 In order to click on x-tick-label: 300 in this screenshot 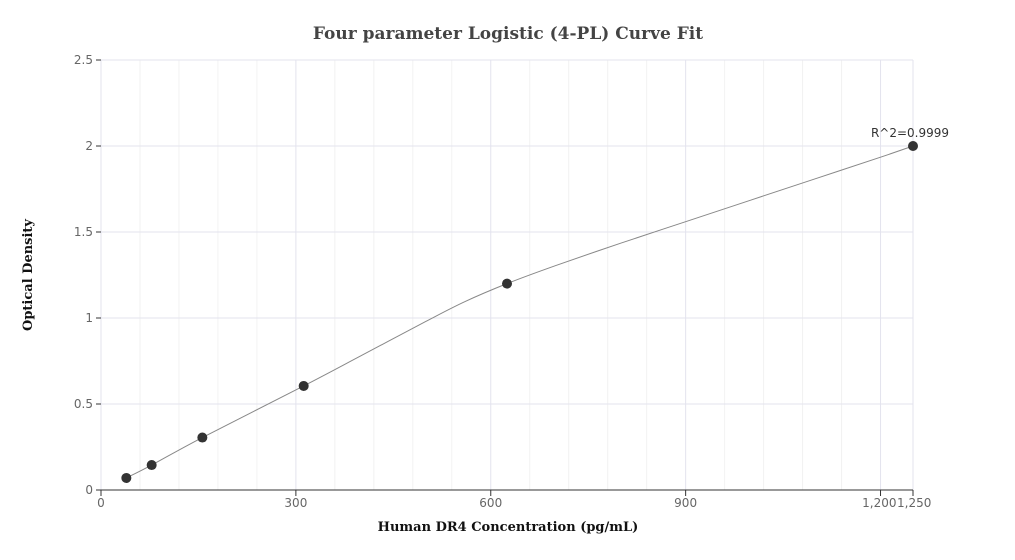, I will do `click(295, 503)`.